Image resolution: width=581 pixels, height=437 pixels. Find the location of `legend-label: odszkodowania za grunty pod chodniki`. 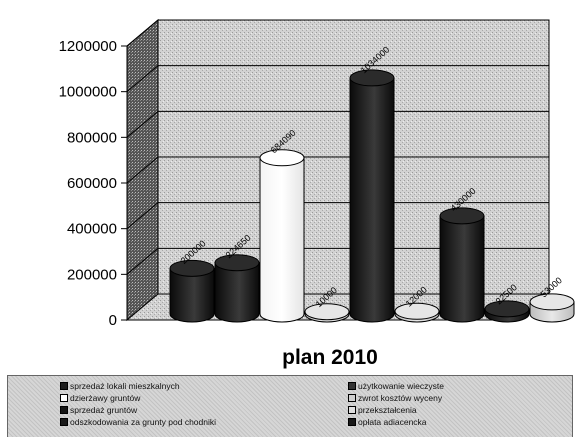

legend-label: odszkodowania za grunty pod chodniki is located at coordinates (143, 422).